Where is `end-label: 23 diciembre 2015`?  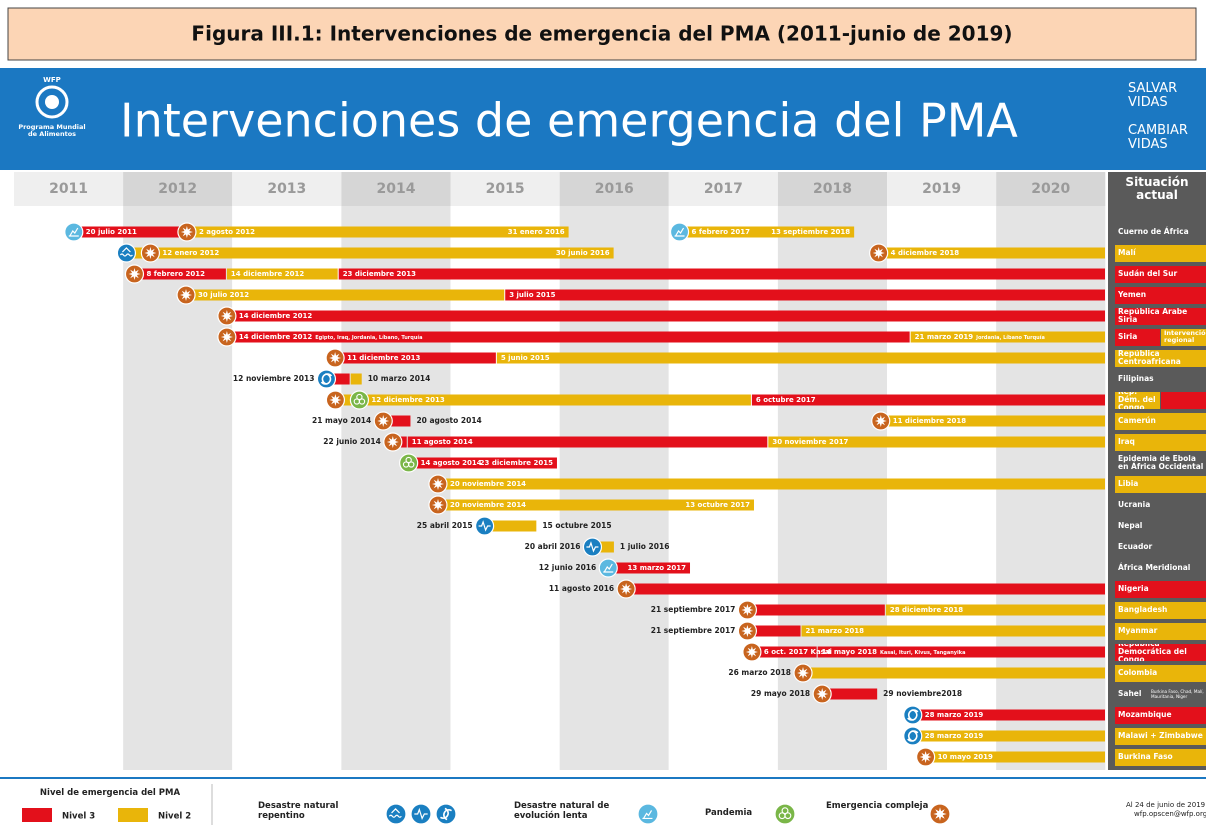 end-label: 23 diciembre 2015 is located at coordinates (516, 463).